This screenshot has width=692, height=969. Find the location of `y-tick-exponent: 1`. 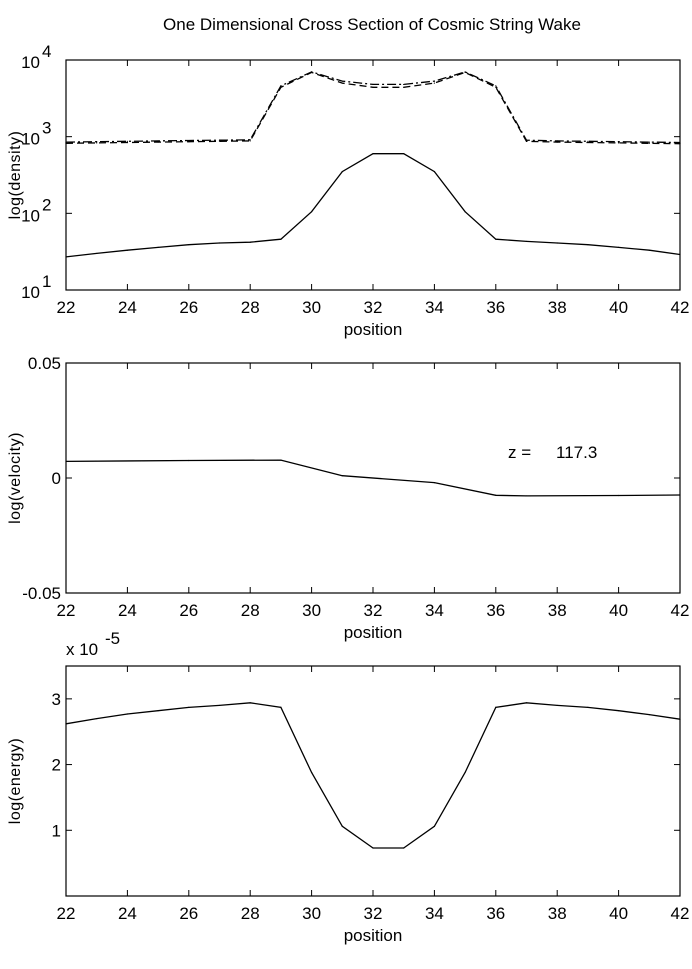

y-tick-exponent: 1 is located at coordinates (46, 281).